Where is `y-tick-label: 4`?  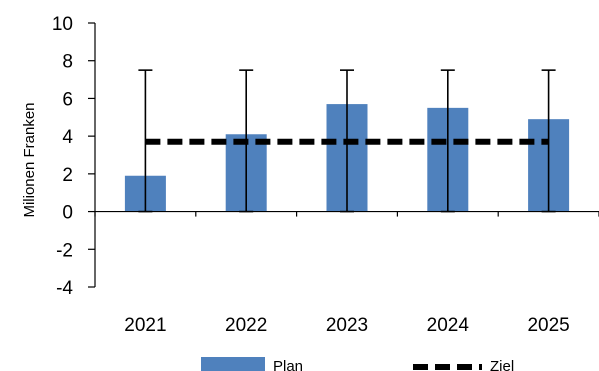 y-tick-label: 4 is located at coordinates (67, 137).